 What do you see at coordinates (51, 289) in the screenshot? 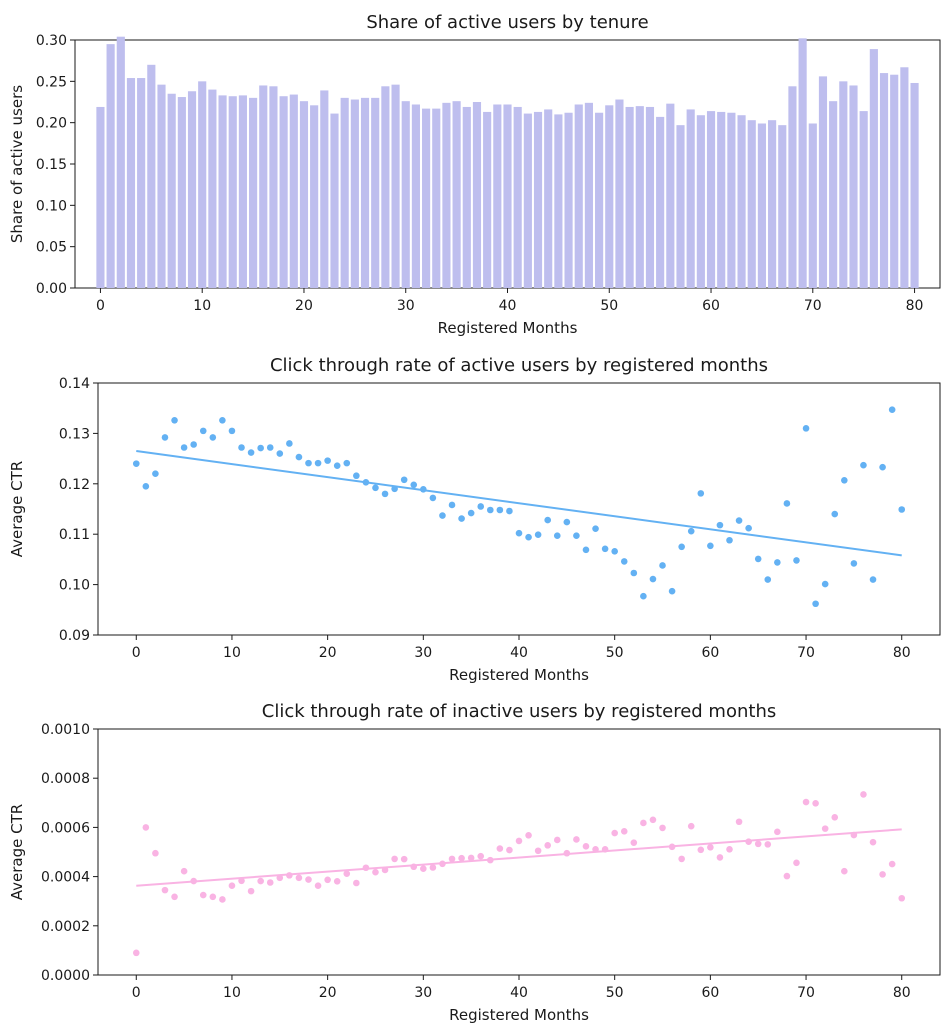
I see `y-tick-label: 0.00` at bounding box center [51, 289].